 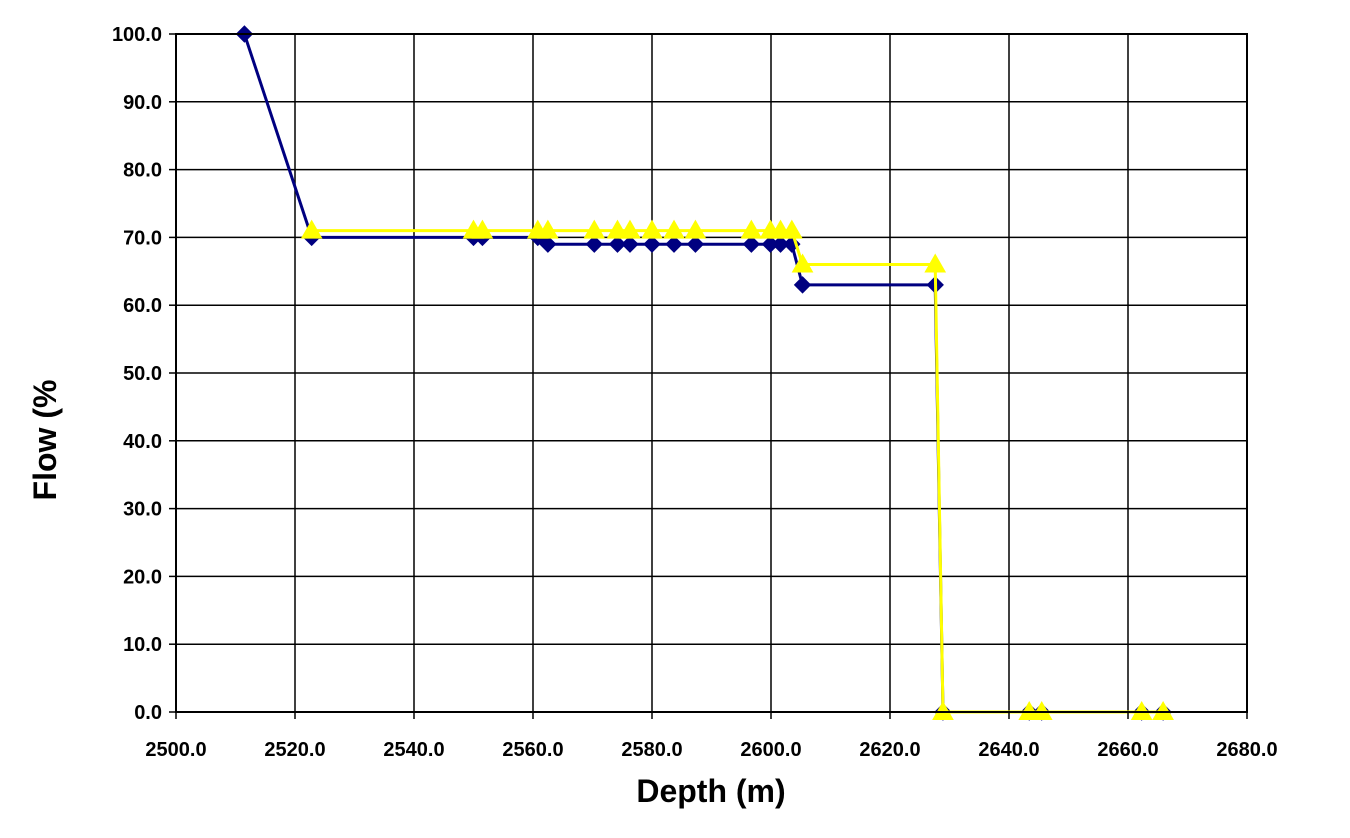 I want to click on x-tick-label: 2500.0, so click(x=175, y=750).